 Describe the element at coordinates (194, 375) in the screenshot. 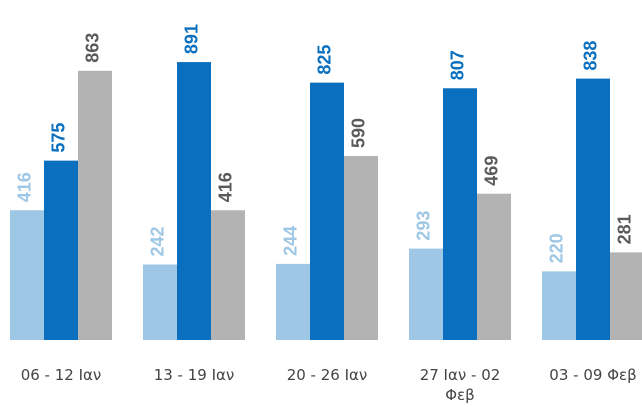

I see `x-tick-label: 13 - 19 Ιαν` at that location.